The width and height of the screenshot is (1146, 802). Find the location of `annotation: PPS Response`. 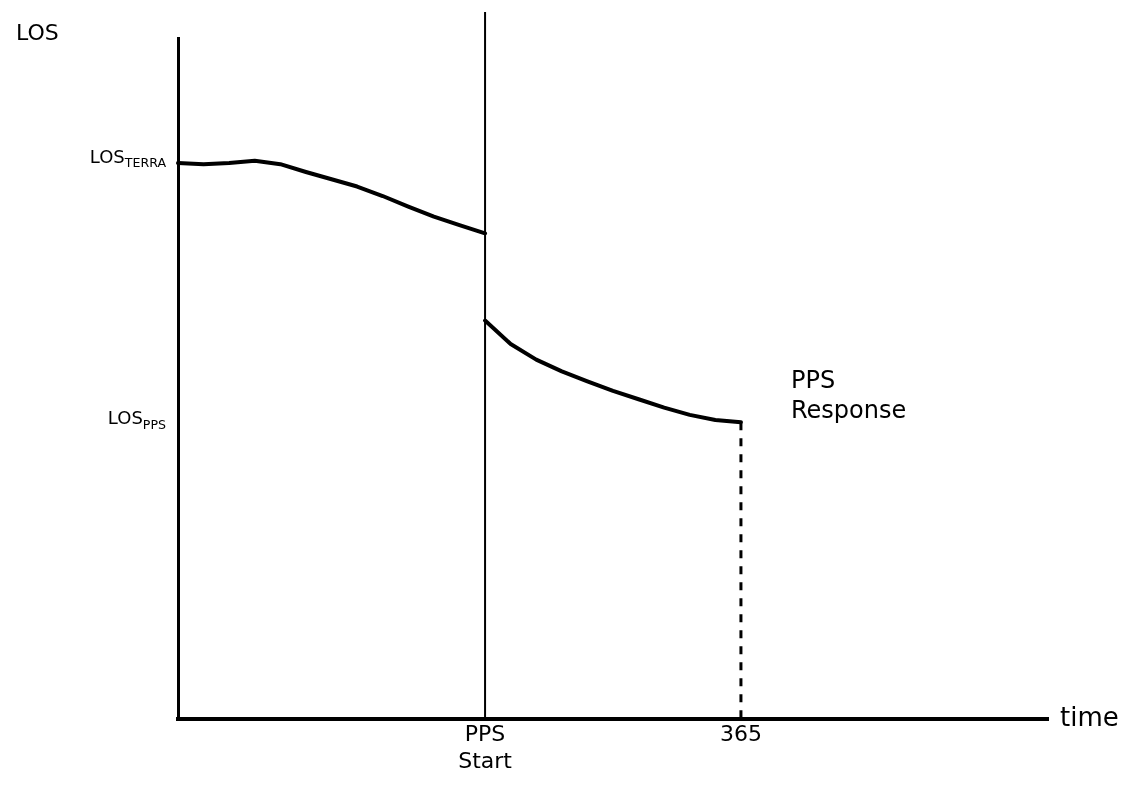

annotation: PPS Response is located at coordinates (848, 395).